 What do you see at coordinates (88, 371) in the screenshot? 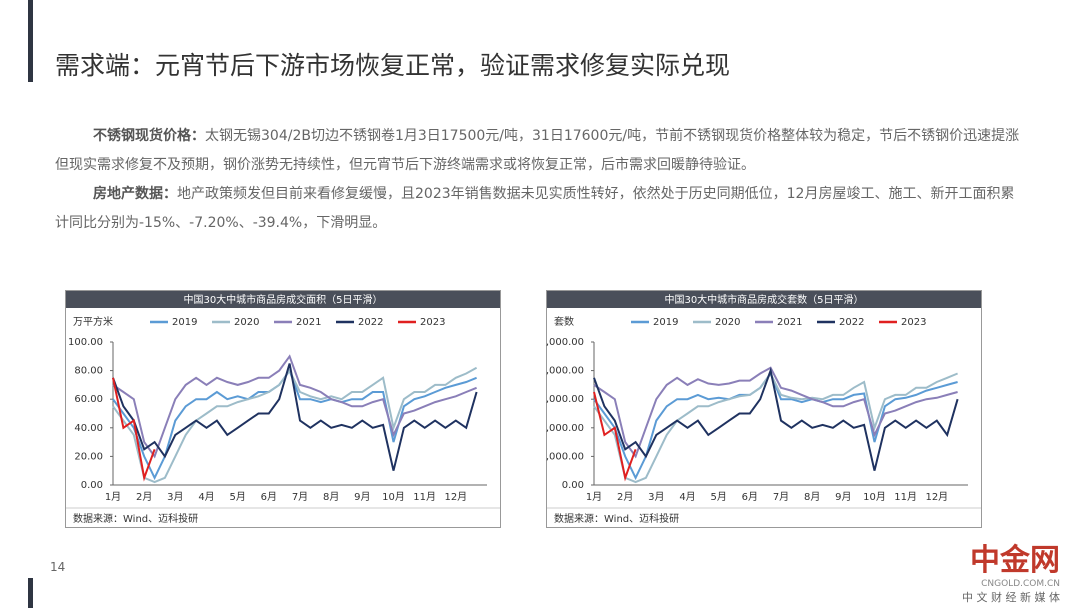
I see `y-tick-label: 80.00` at bounding box center [88, 371].